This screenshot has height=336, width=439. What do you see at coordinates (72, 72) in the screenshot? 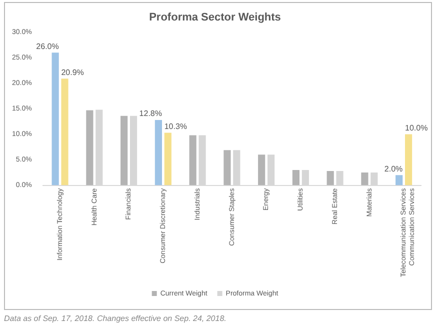
I see `data-label: 20.9%` at bounding box center [72, 72].